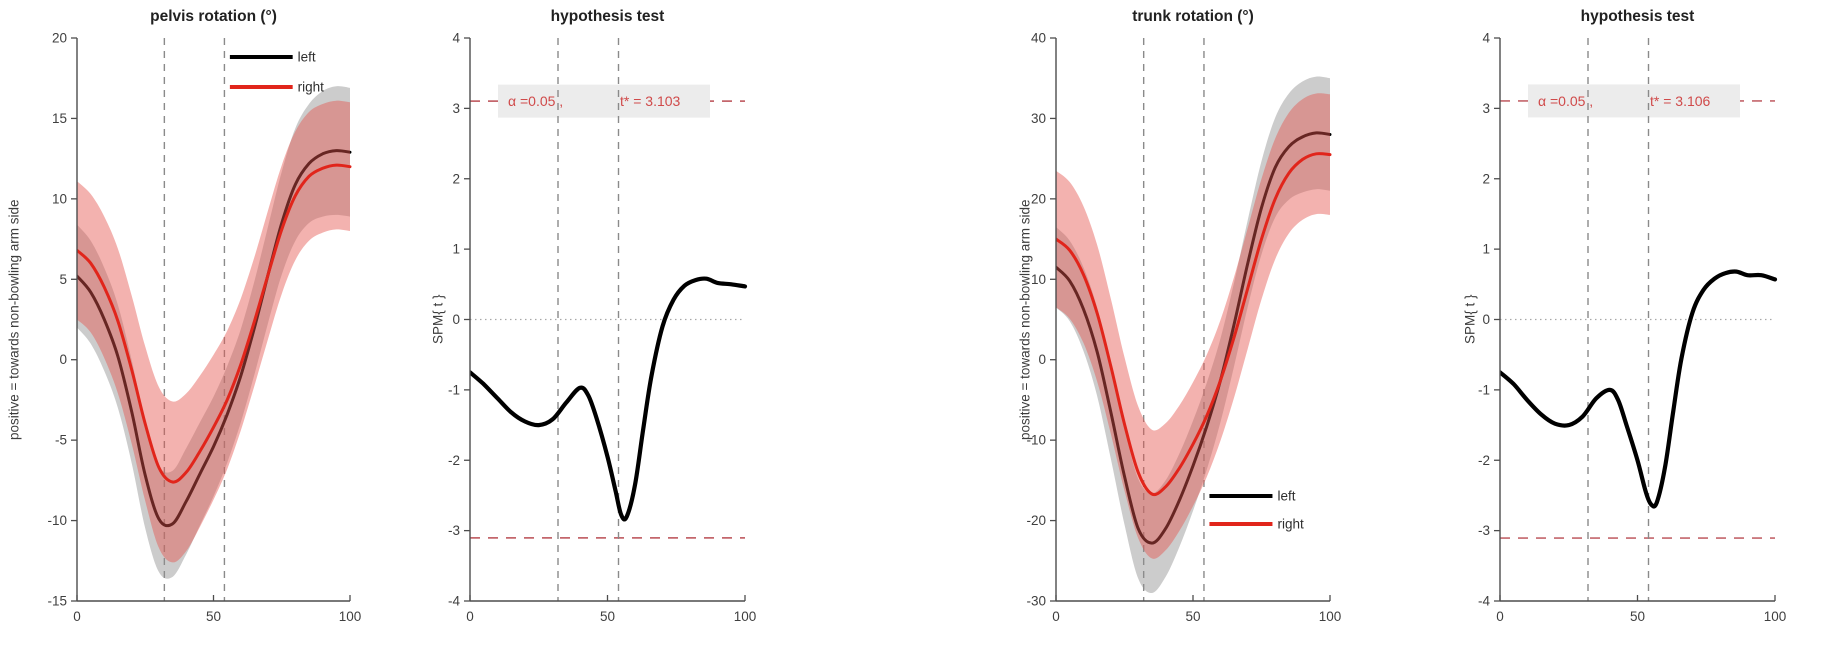 This screenshot has width=1842, height=672. Describe the element at coordinates (63, 279) in the screenshot. I see `y-tick-label: 5` at that location.